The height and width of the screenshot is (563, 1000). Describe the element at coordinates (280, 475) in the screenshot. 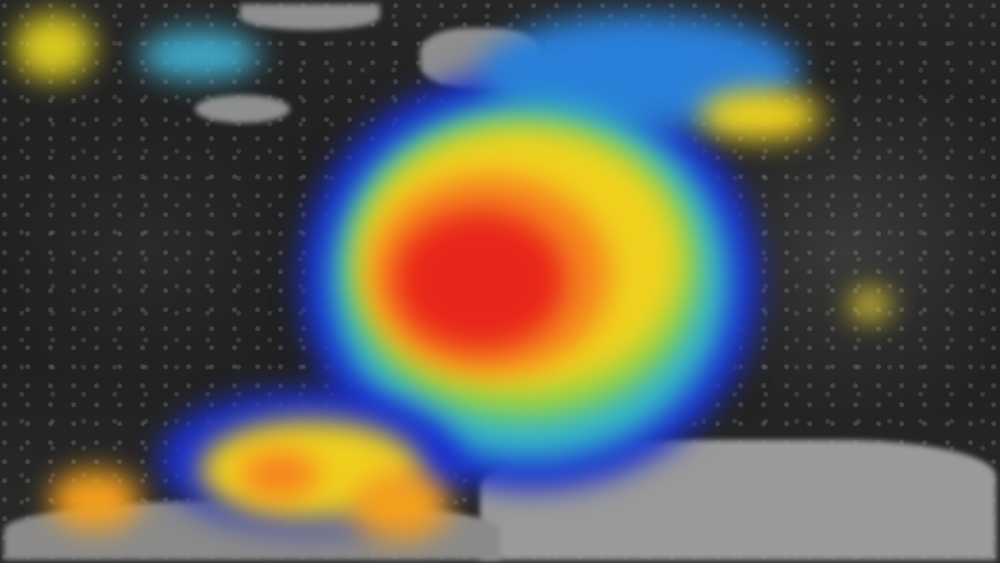

I see `storm-rainband-south-core` at that location.